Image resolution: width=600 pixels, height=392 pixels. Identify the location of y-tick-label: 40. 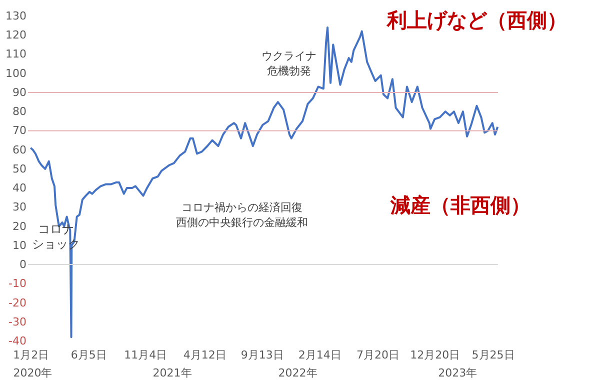
(19, 188).